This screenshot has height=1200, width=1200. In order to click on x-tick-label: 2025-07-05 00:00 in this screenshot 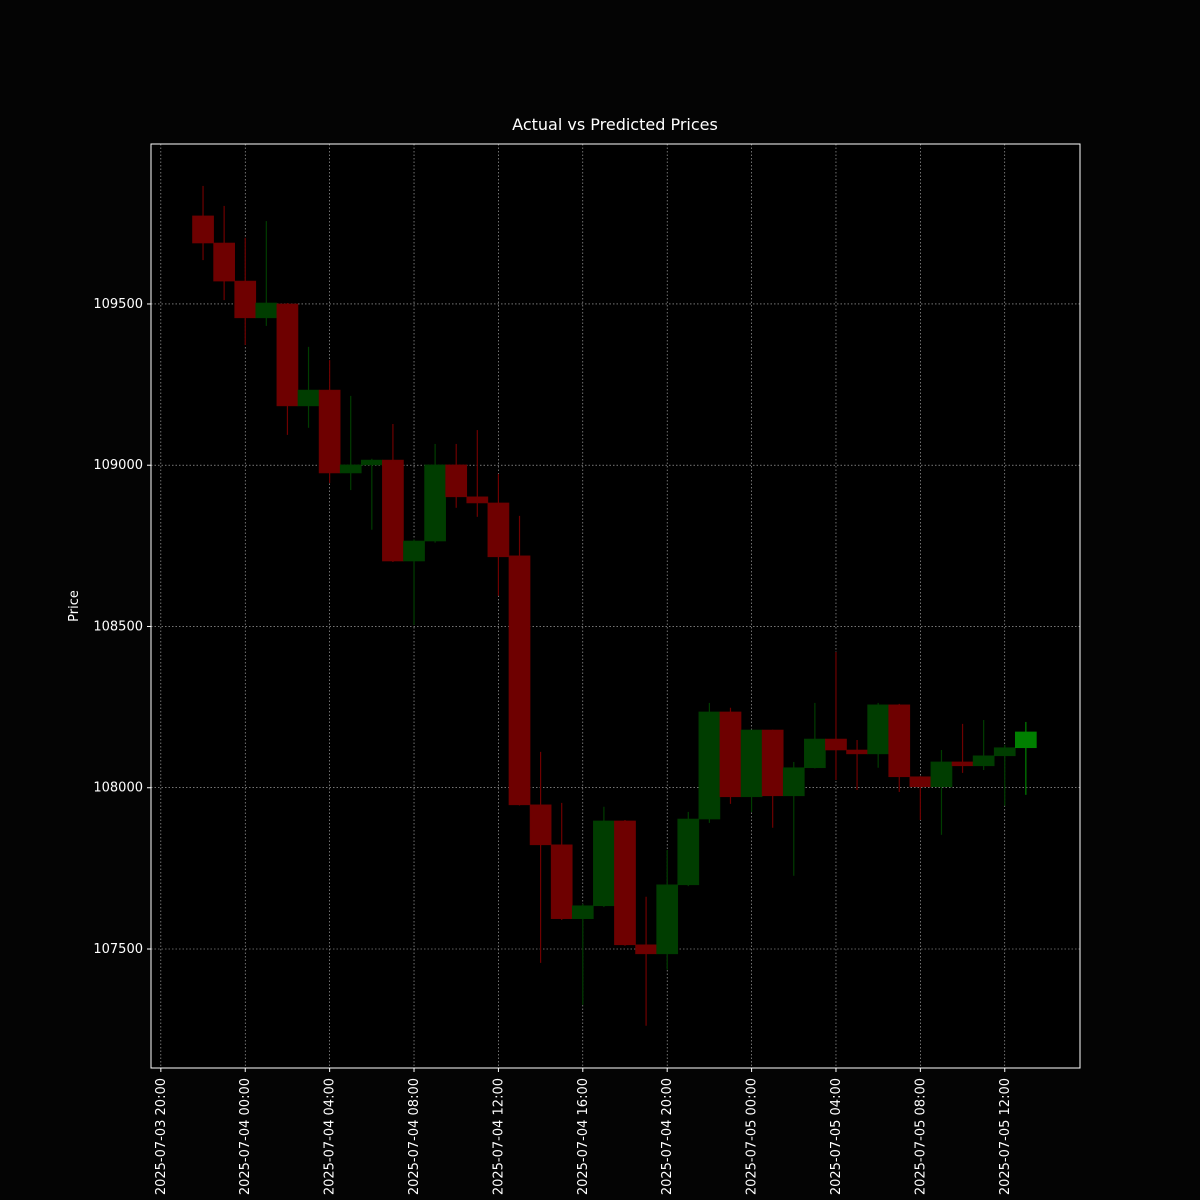, I will do `click(752, 1136)`.